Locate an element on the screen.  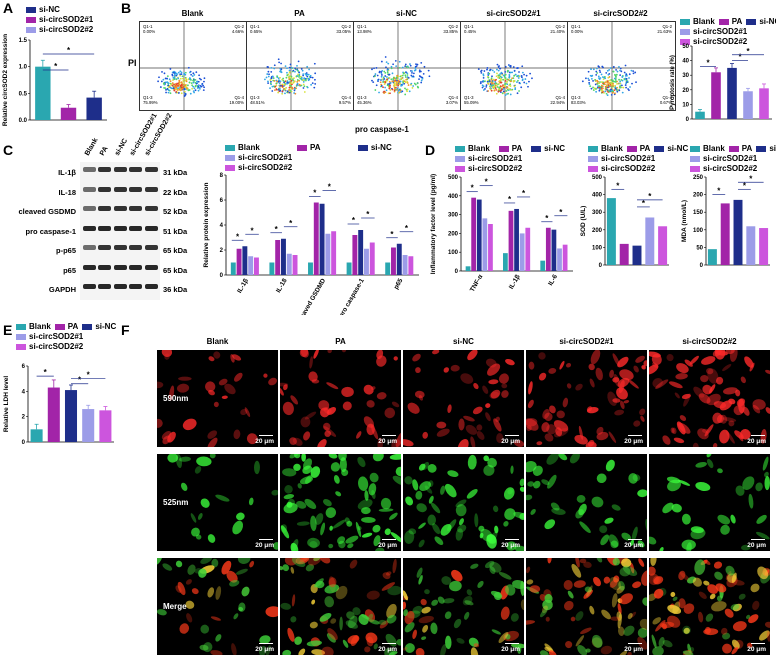
blot-band is located at coordinates (136, 247).